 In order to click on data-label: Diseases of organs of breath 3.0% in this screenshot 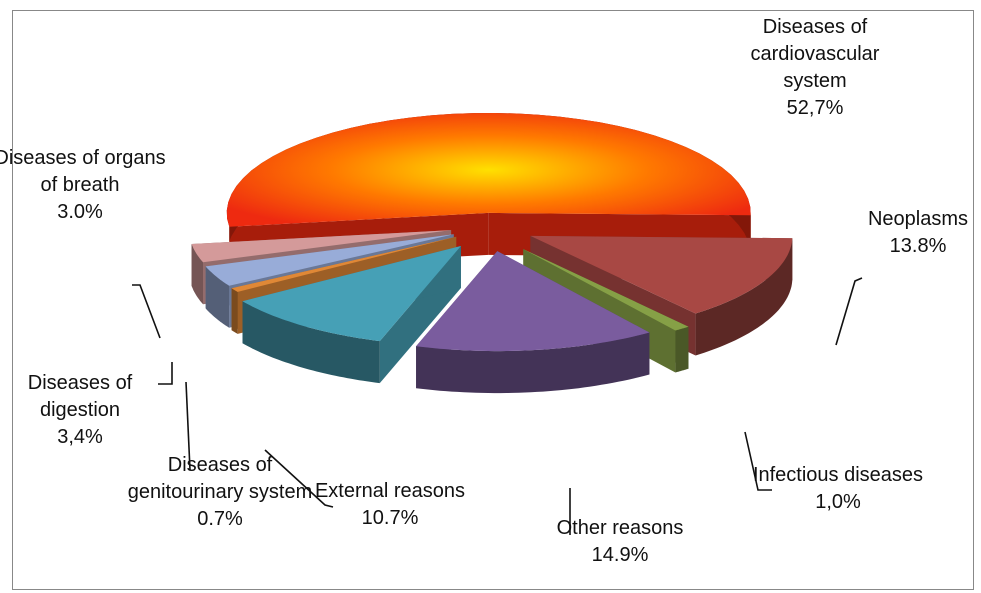, I will do `click(85, 185)`.